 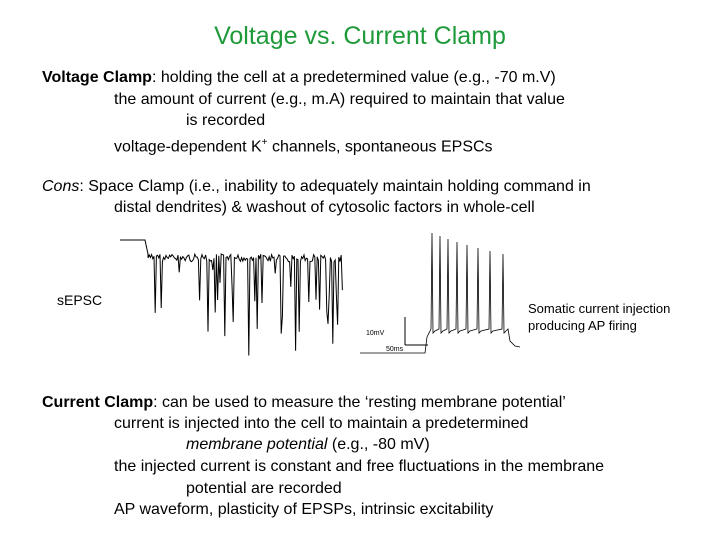 What do you see at coordinates (264, 142) in the screenshot?
I see `voltage-clamp-uses-sup: +` at bounding box center [264, 142].